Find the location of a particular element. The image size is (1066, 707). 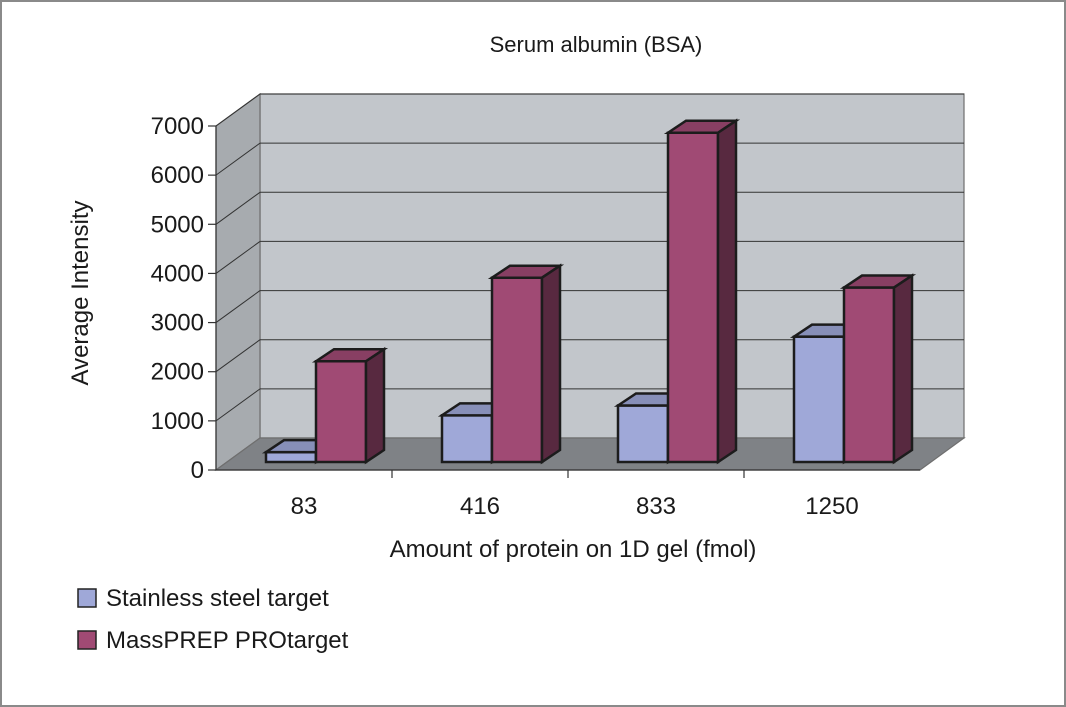

y-tick-label: 7000 is located at coordinates (177, 126).